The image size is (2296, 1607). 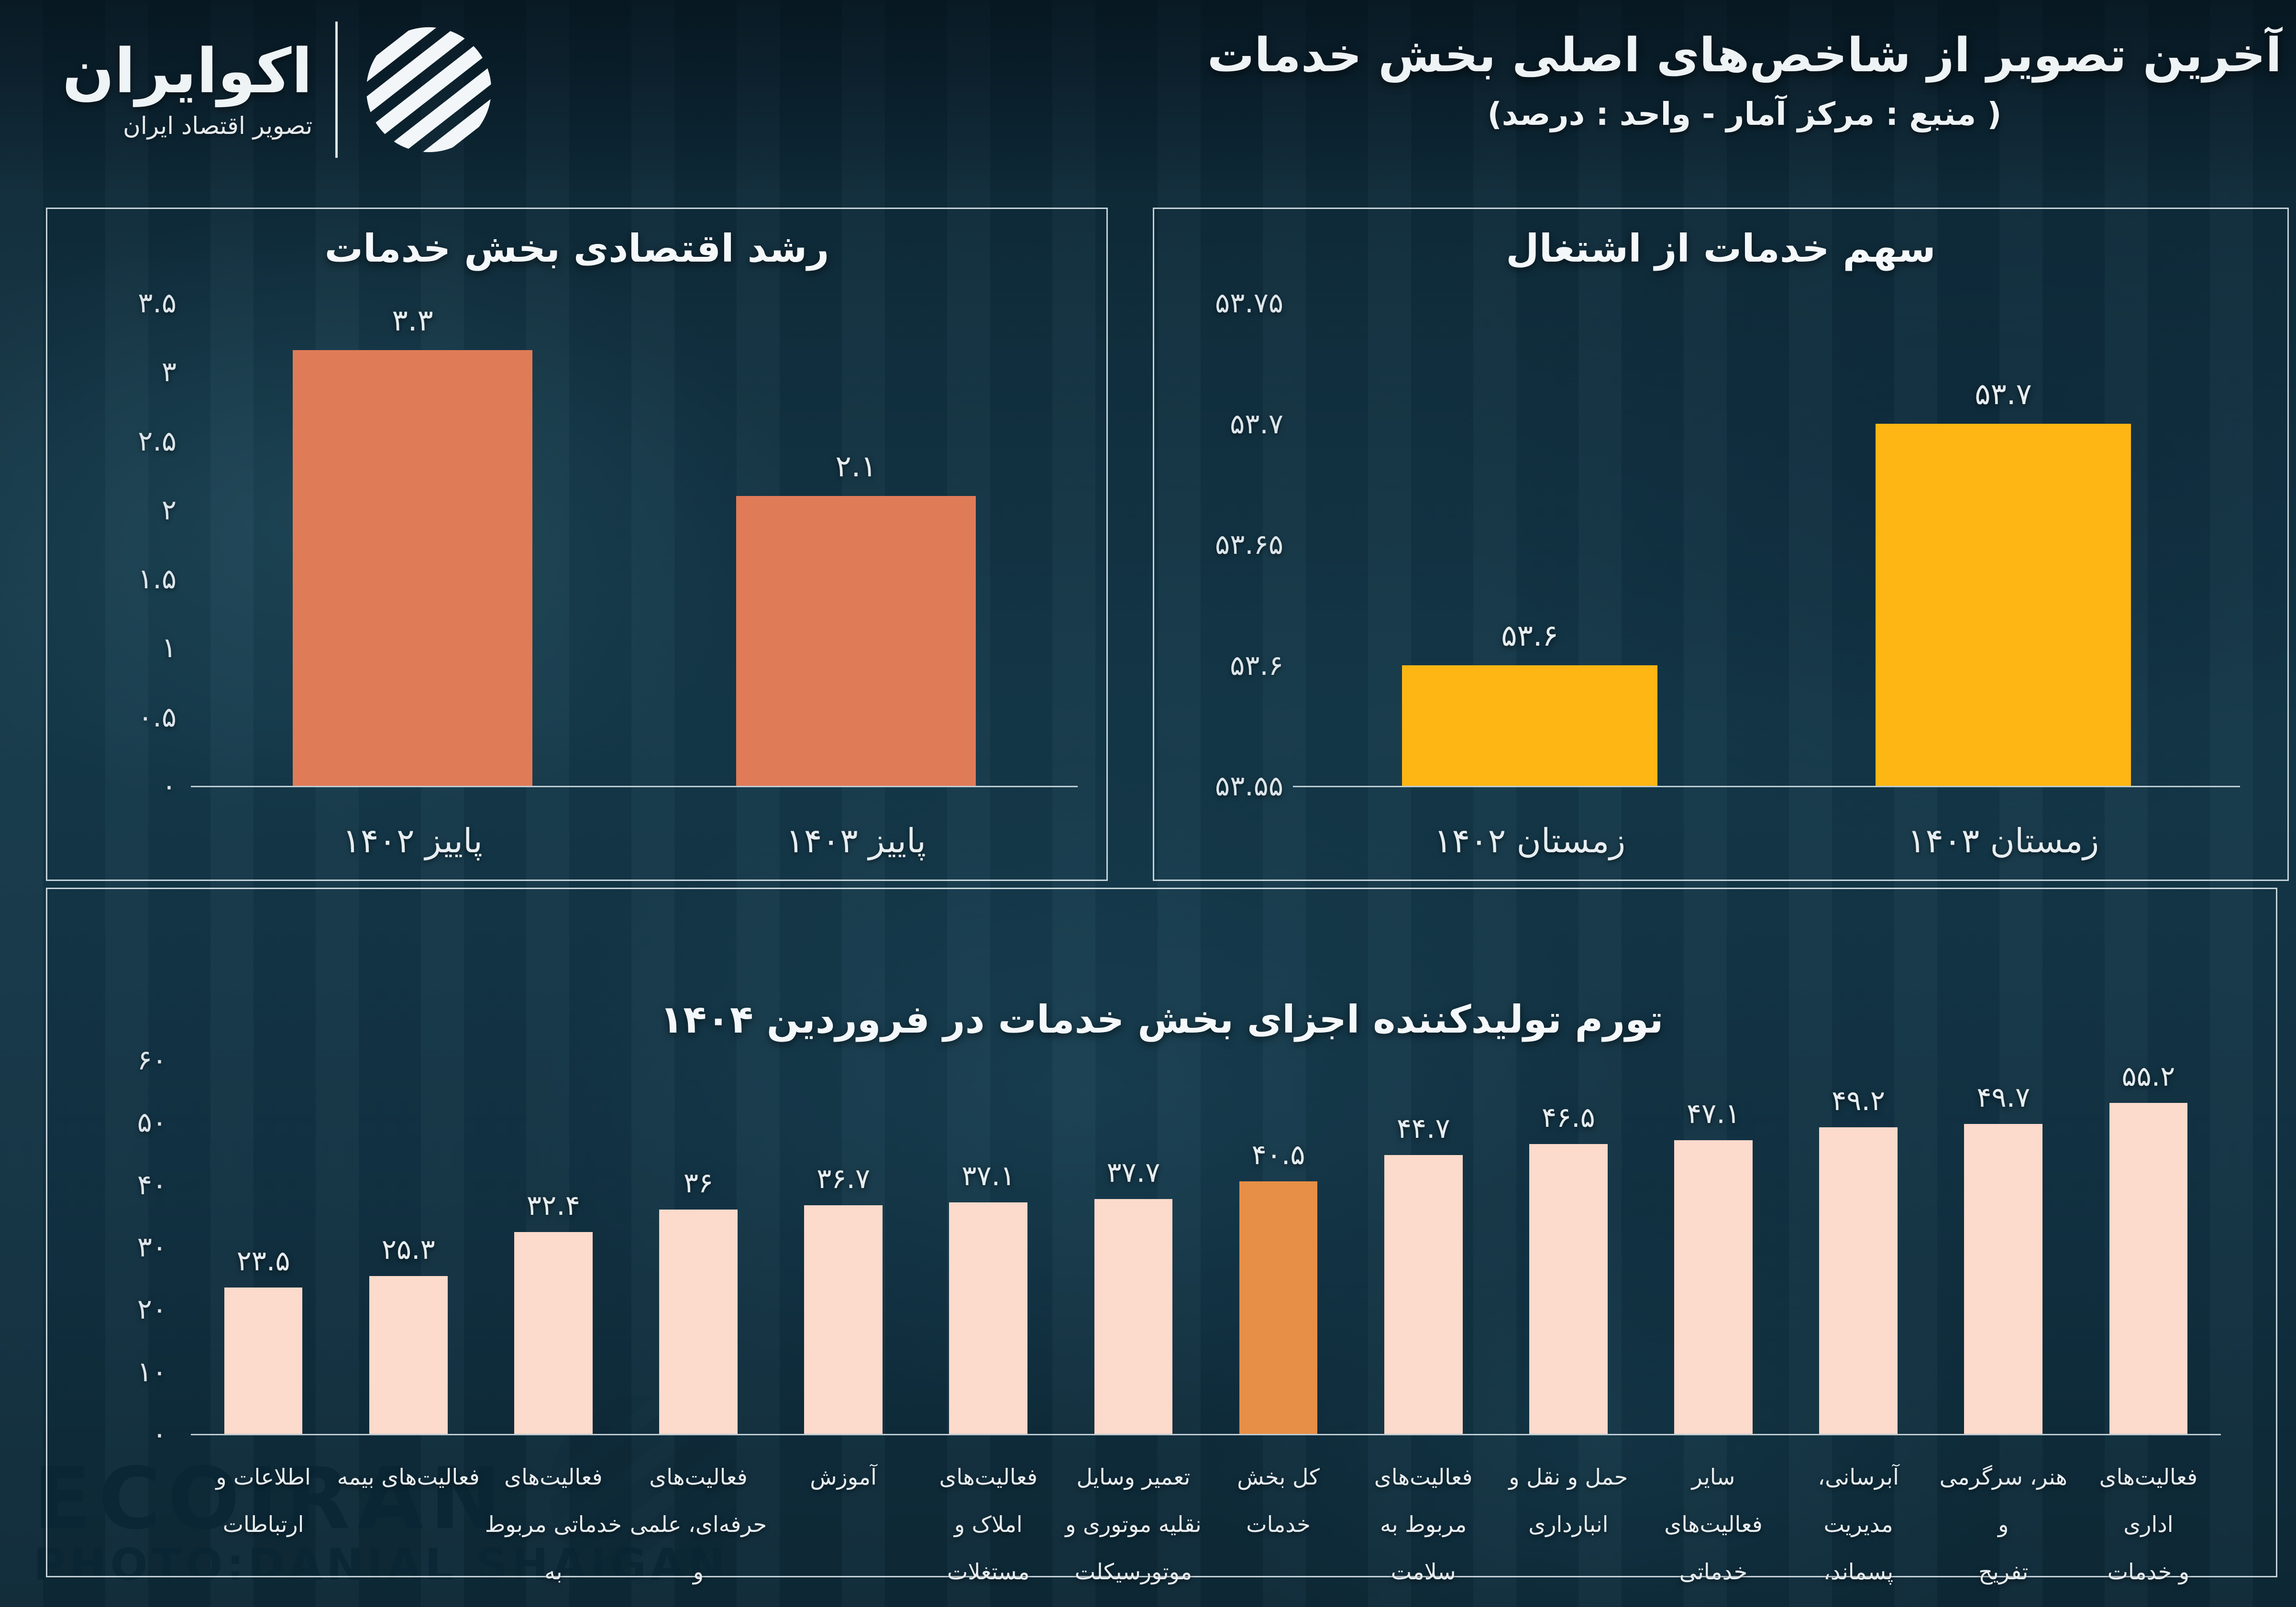 I want to click on bar-value-label: ۲.۱, so click(x=856, y=466).